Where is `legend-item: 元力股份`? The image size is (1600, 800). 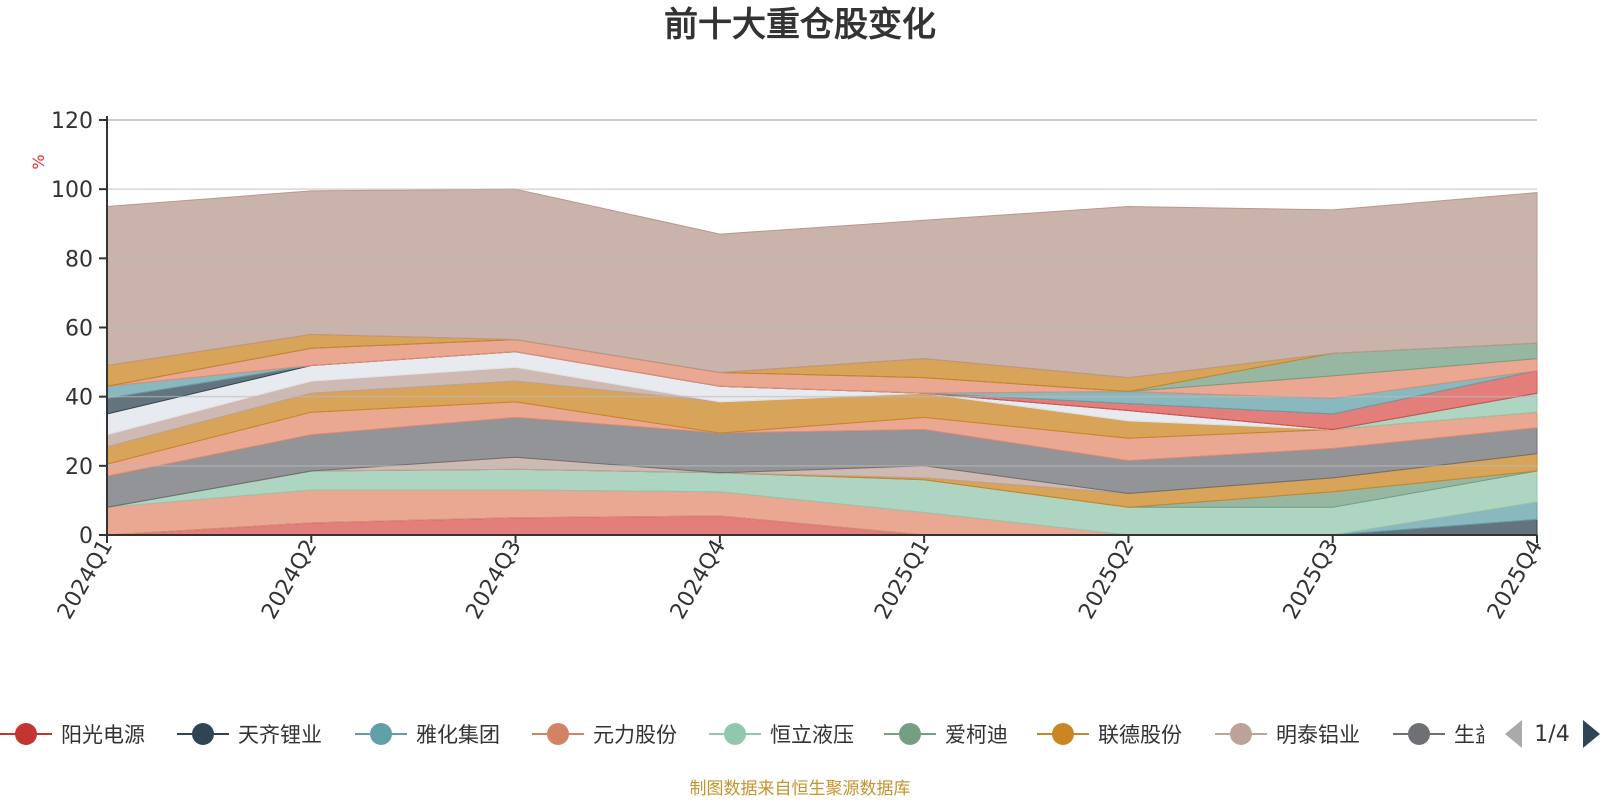 legend-item: 元力股份 is located at coordinates (604, 735).